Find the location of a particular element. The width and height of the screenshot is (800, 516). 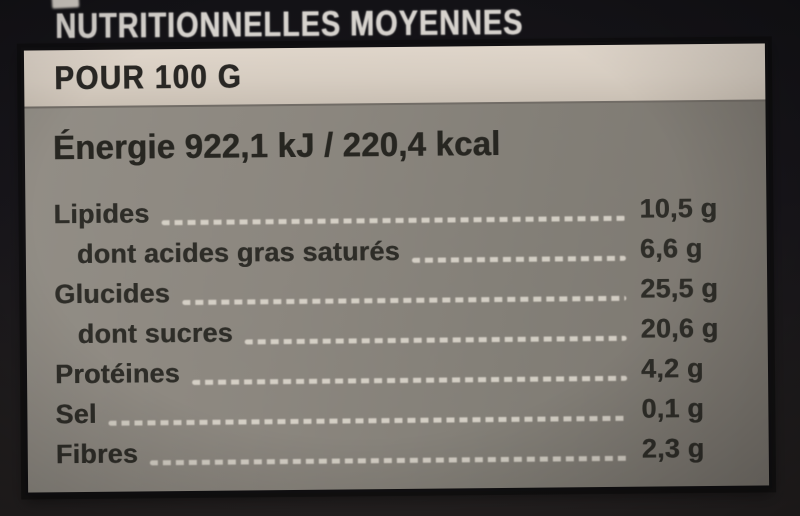

nutrient-value: 25,5 g is located at coordinates (679, 288).